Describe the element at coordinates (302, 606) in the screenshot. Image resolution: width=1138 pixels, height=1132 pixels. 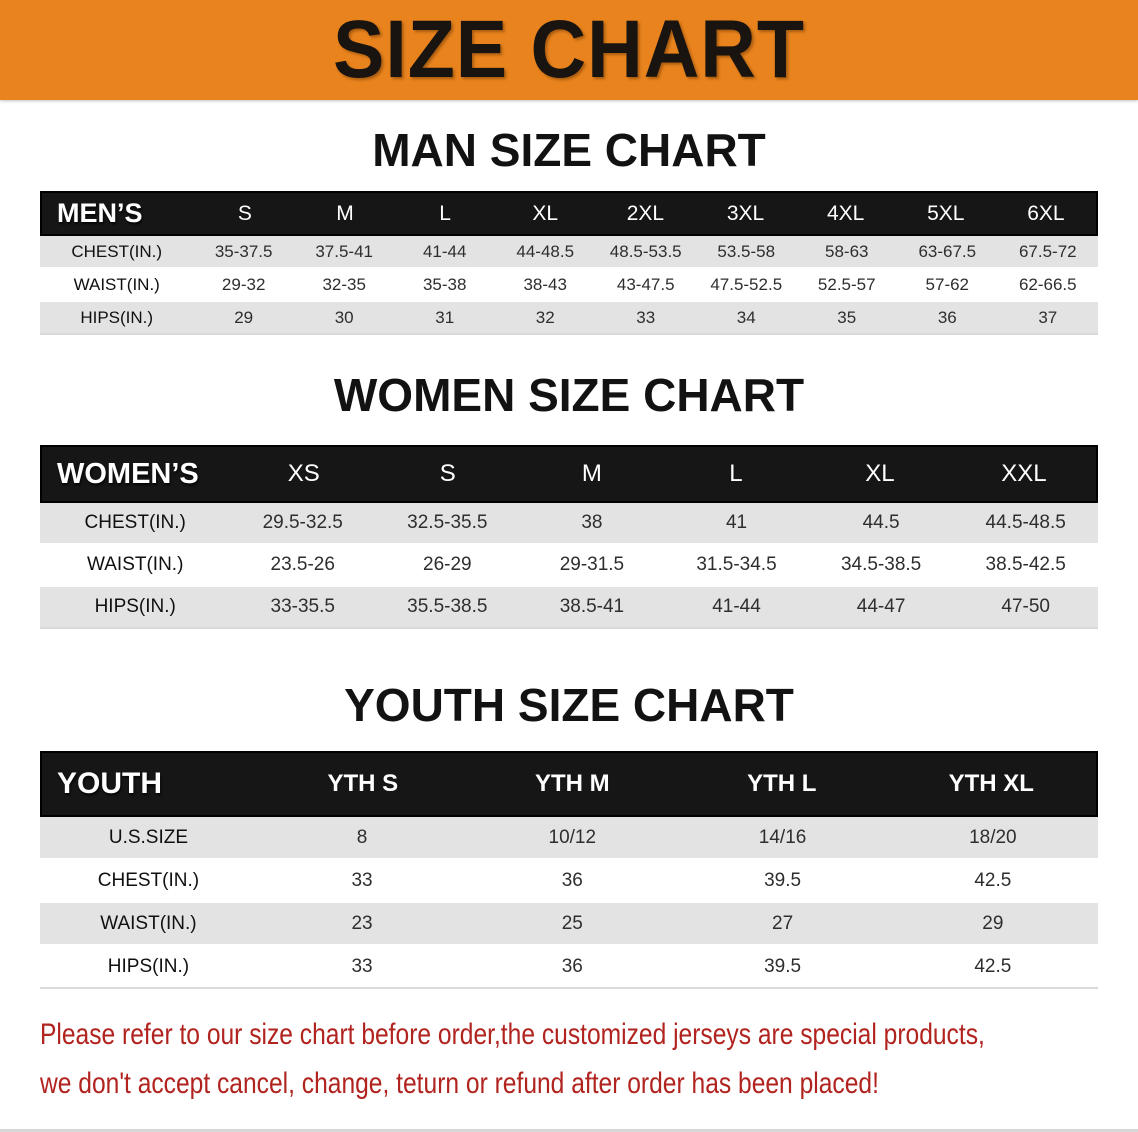
I see `size-value-cell: 33-35.5` at that location.